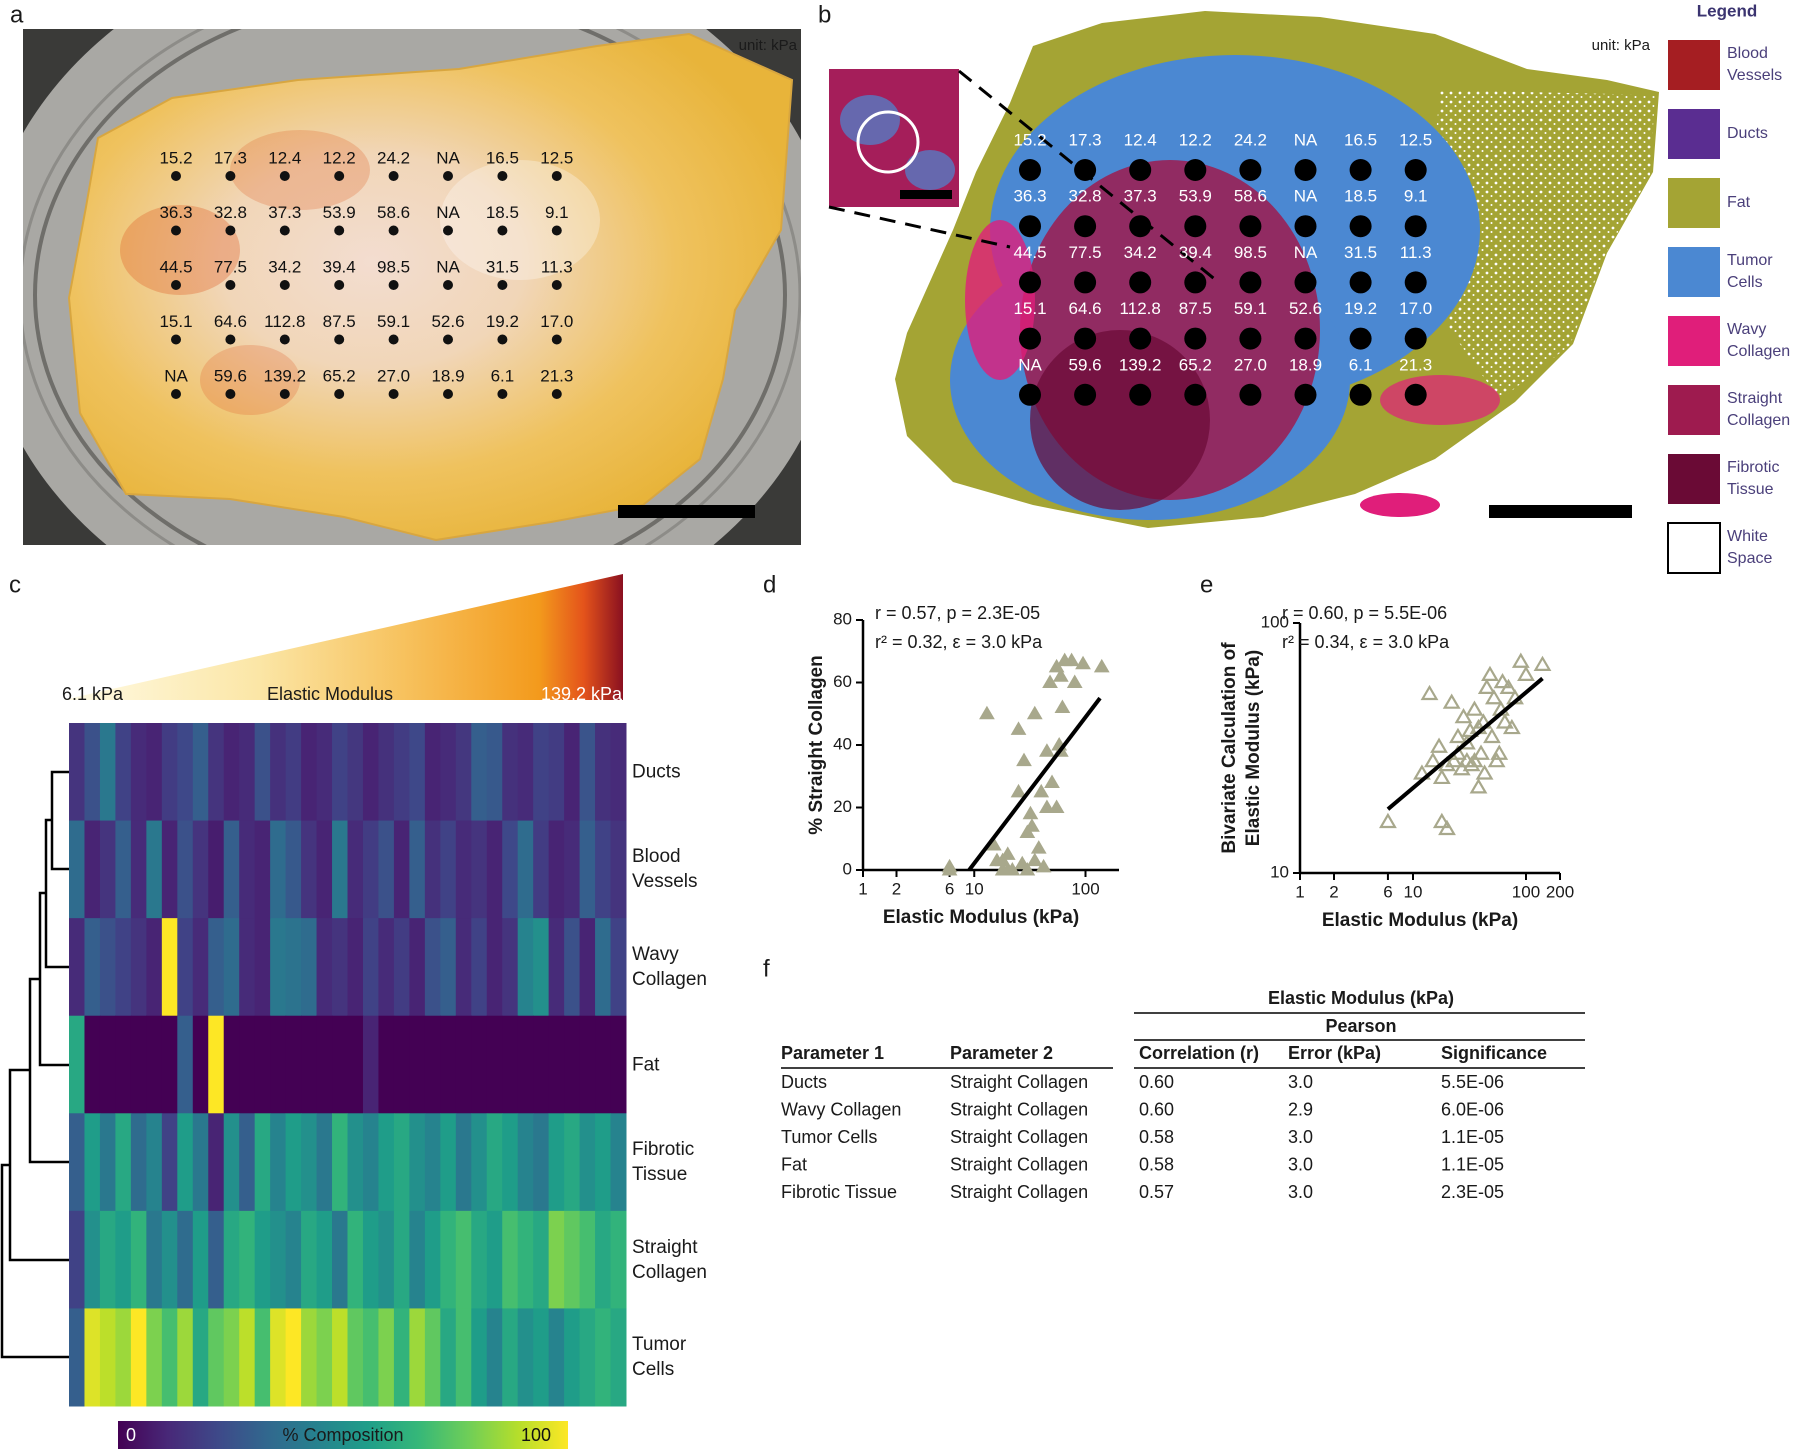 The width and height of the screenshot is (1800, 1453). What do you see at coordinates (1360, 252) in the screenshot?
I see `modulus-label: 31.5` at bounding box center [1360, 252].